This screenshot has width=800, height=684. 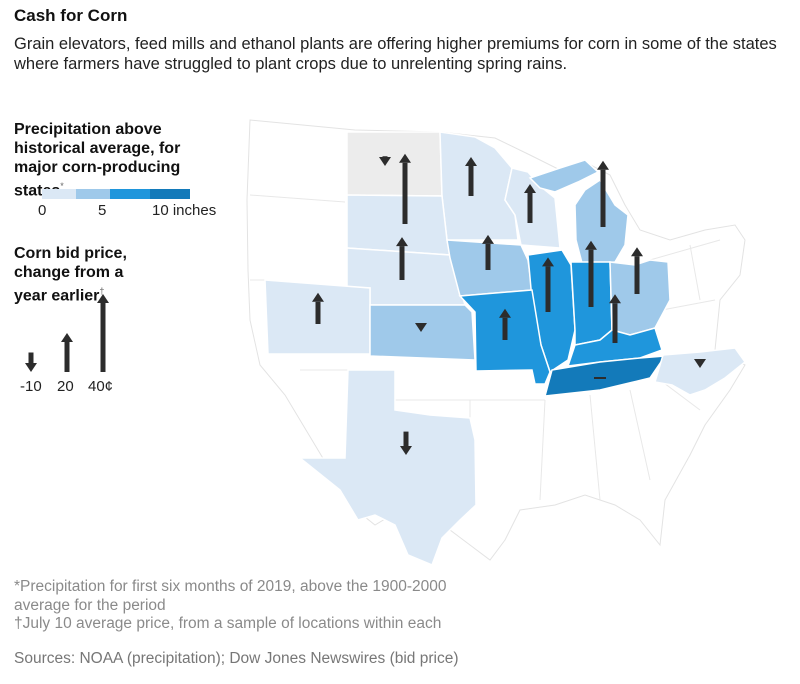 What do you see at coordinates (184, 210) in the screenshot?
I see `legend-precip-tick-10: 10 inches` at bounding box center [184, 210].